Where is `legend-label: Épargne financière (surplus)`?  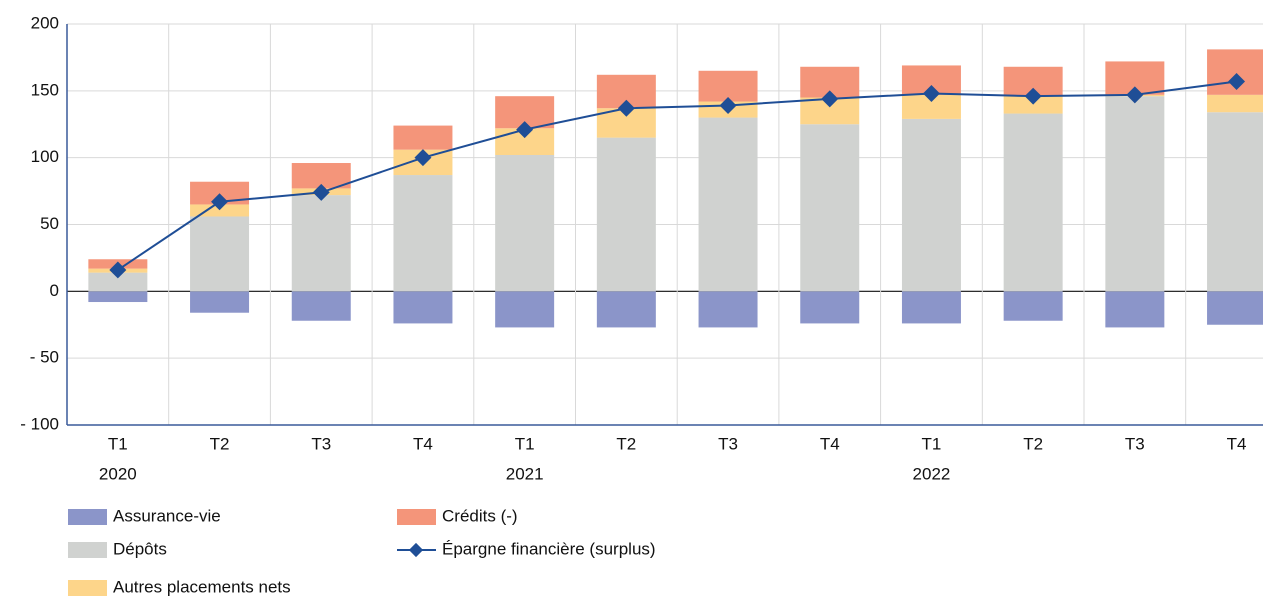 legend-label: Épargne financière (surplus) is located at coordinates (549, 548).